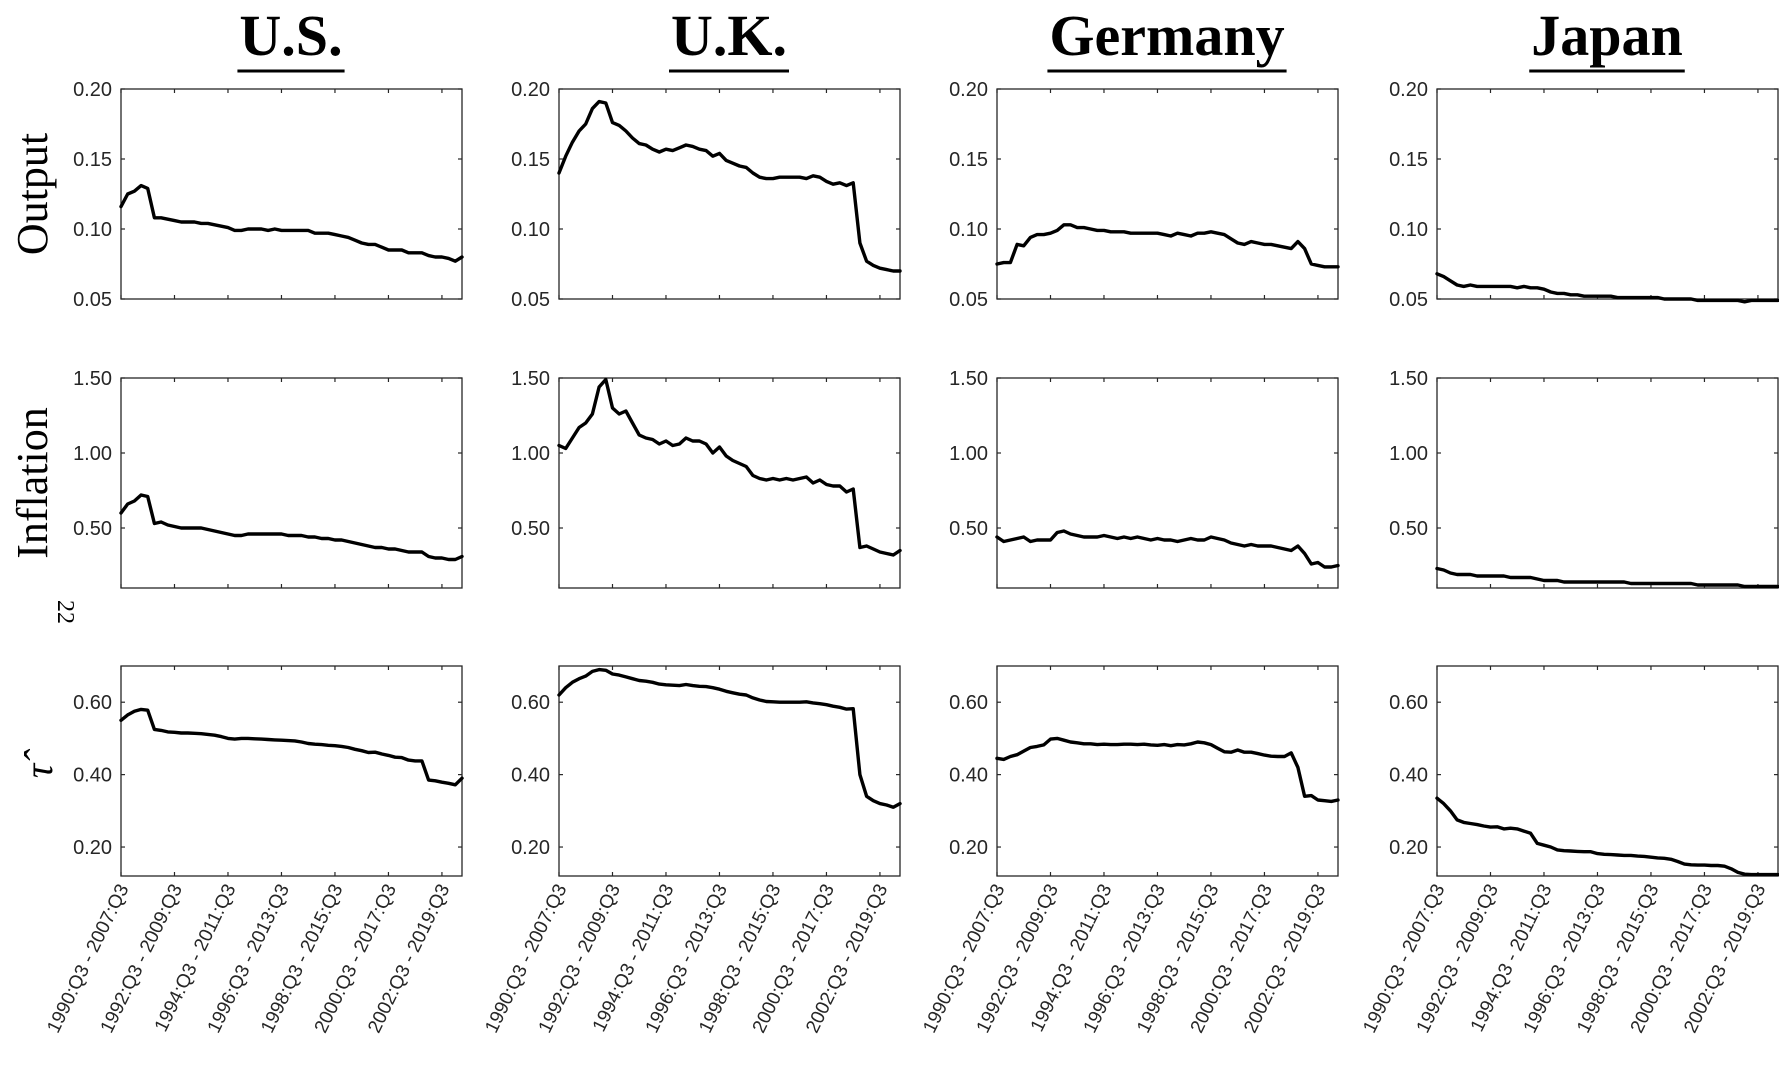  What do you see at coordinates (1166, 35) in the screenshot?
I see `country-title-germany: Germany` at bounding box center [1166, 35].